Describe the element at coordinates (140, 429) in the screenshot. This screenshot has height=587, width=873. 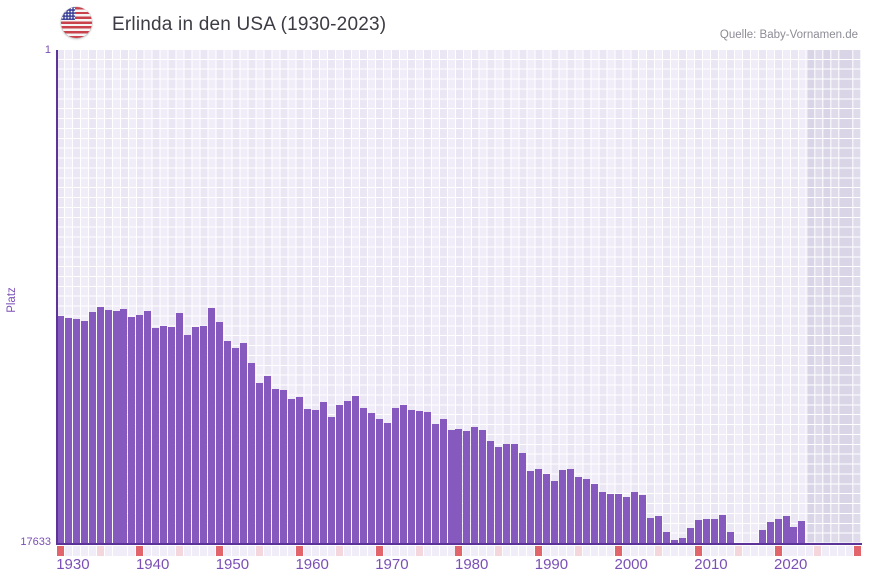
I see `bar-1940` at that location.